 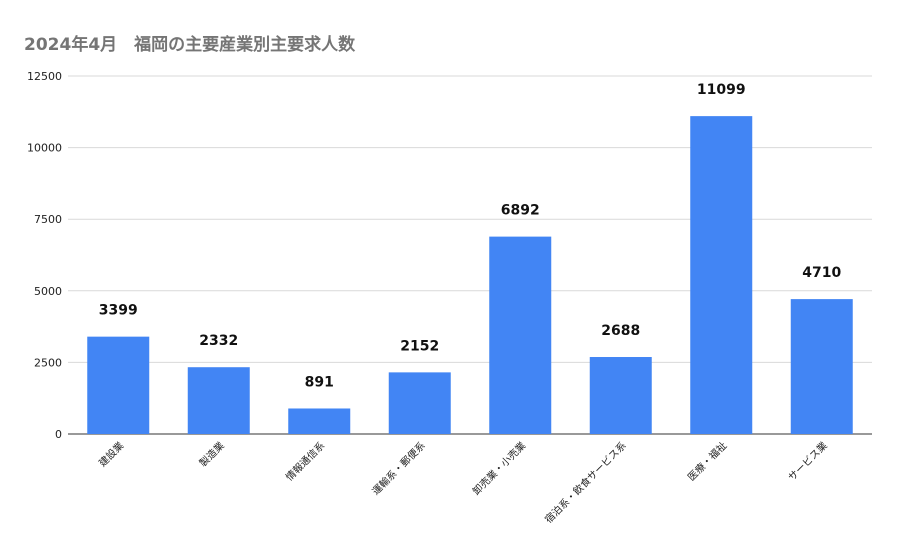 I want to click on data-label: 4710, so click(x=821, y=273).